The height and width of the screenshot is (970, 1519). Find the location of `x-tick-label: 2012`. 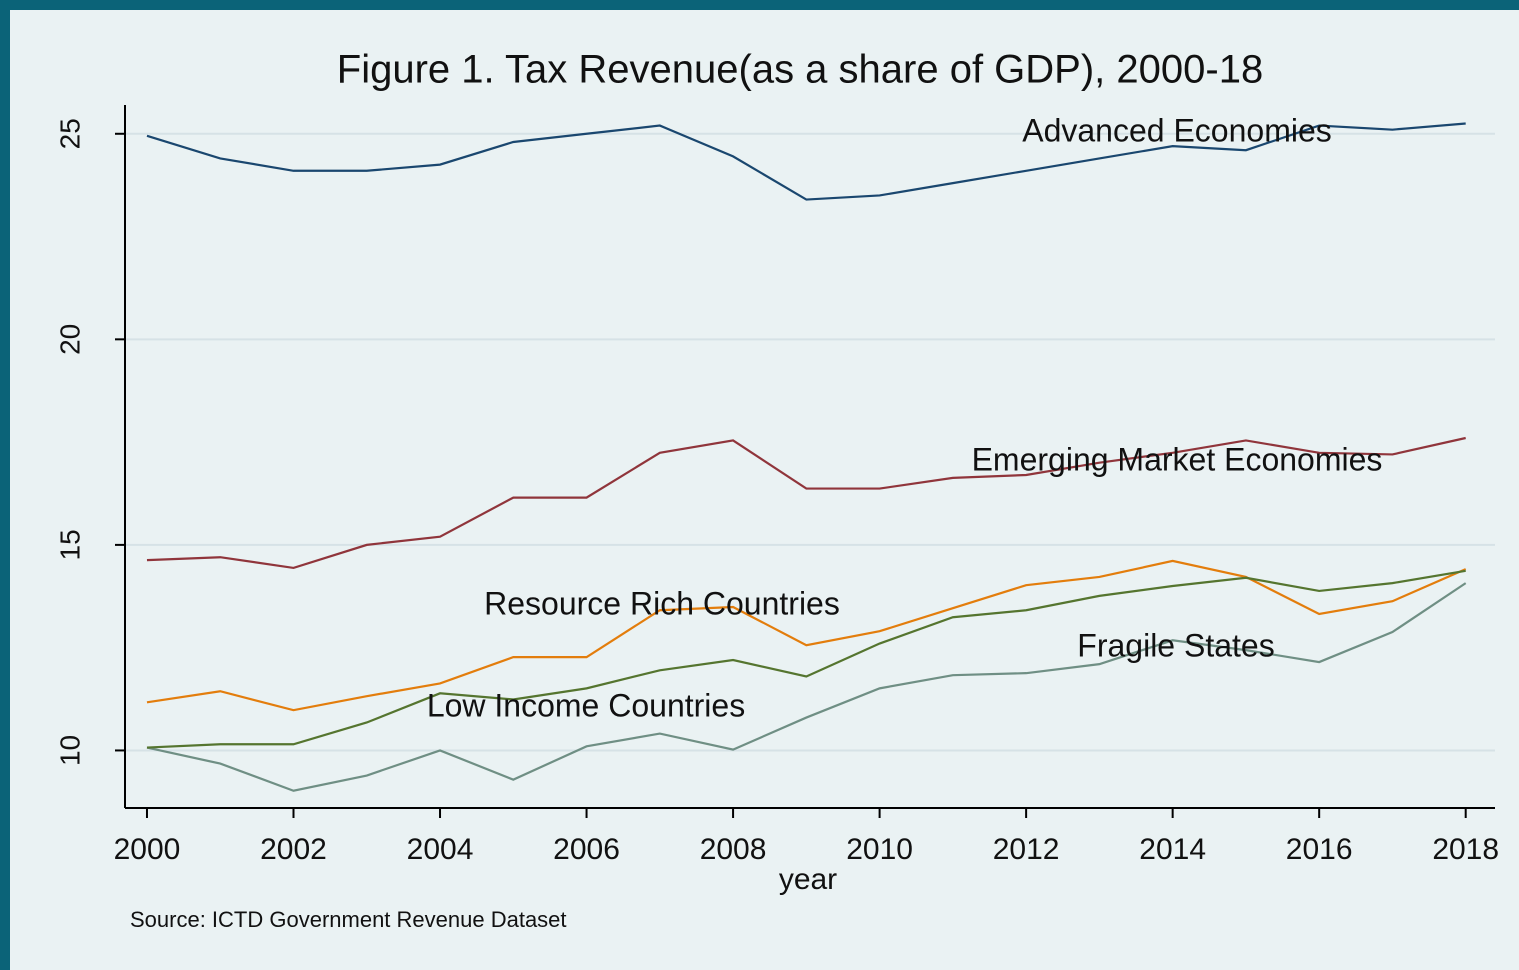

x-tick-label: 2012 is located at coordinates (1026, 849).